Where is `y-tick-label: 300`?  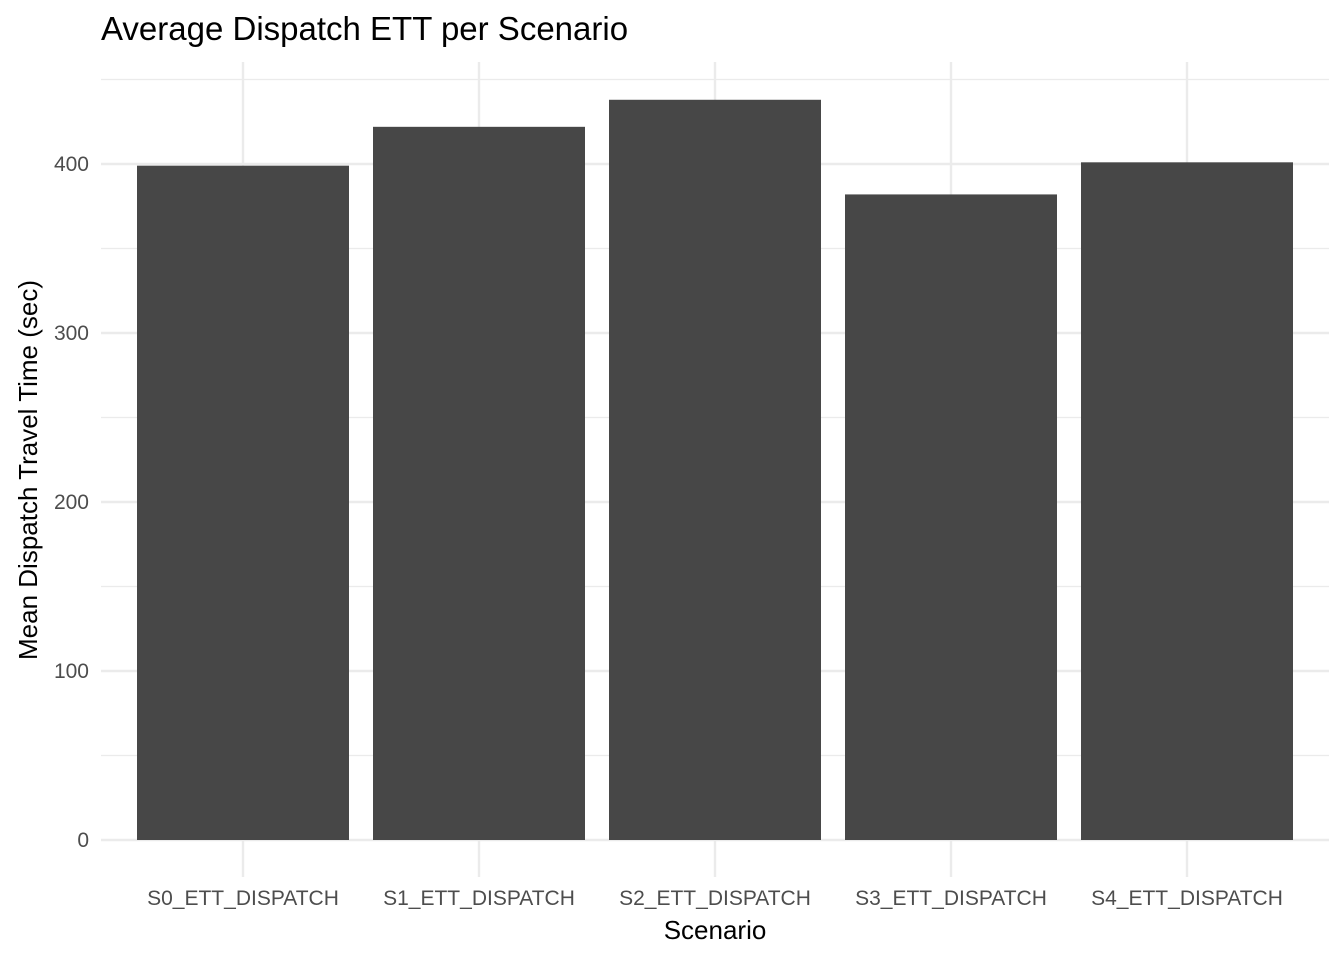
y-tick-label: 300 is located at coordinates (71, 333).